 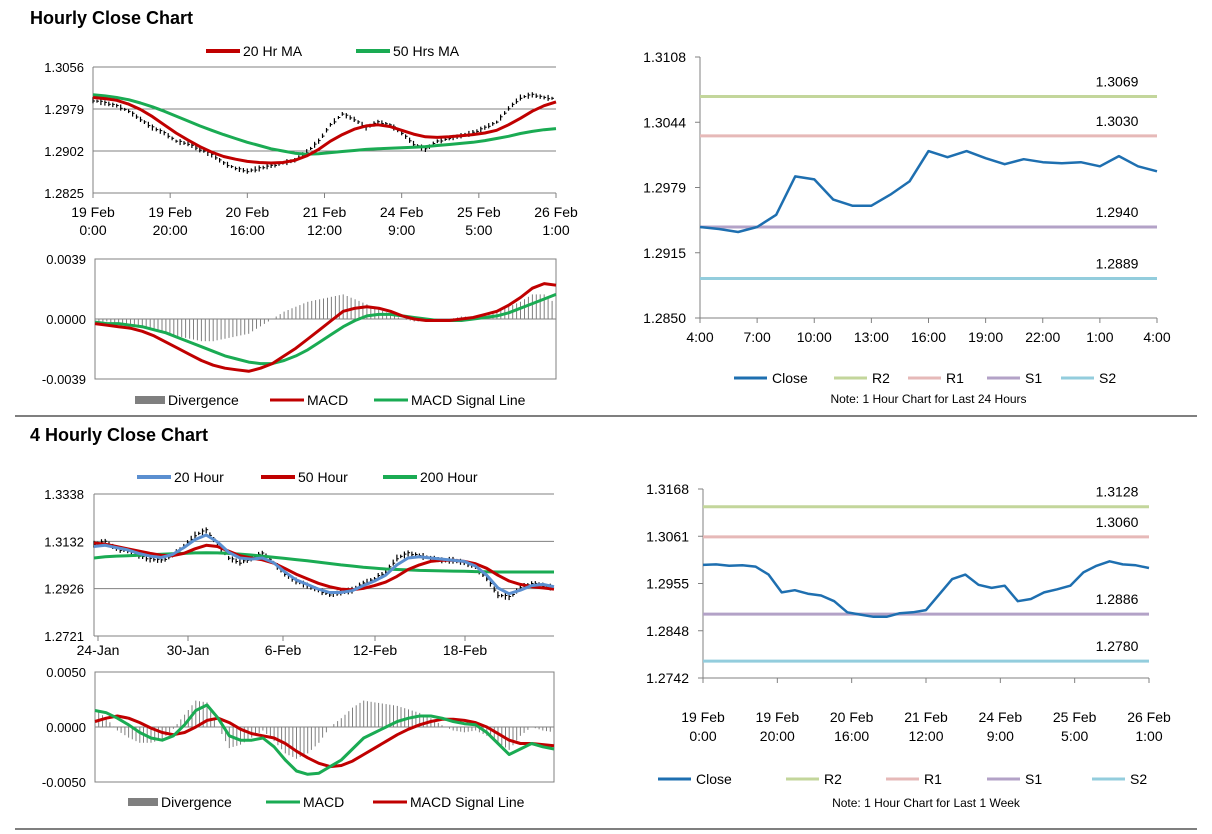 I want to click on four-hourly-ma50-line, so click(x=324, y=566).